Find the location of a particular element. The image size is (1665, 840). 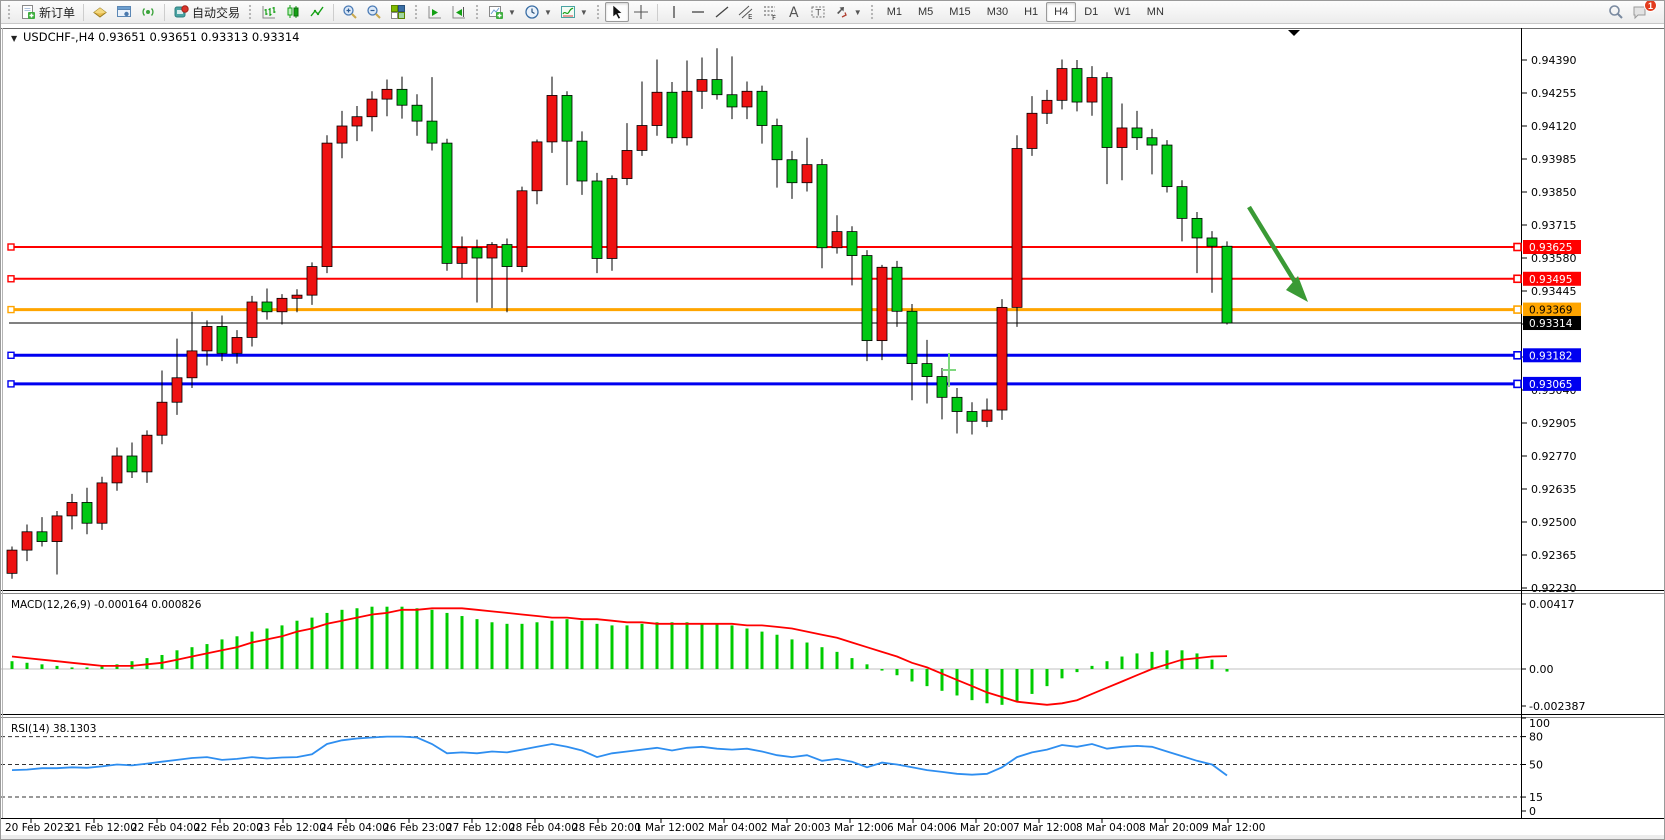

text-label-button: T is located at coordinates (818, 12).